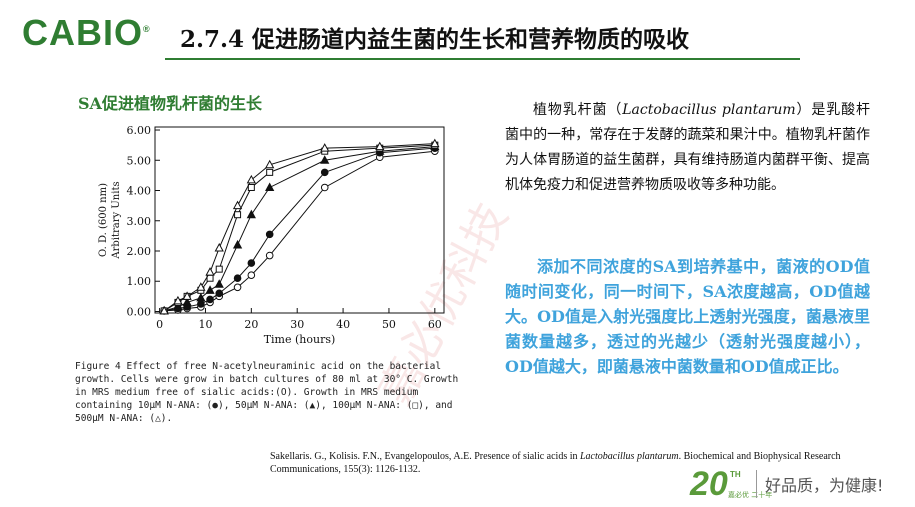 This screenshot has width=915, height=507. I want to click on badge-caption: 嘉必优 二十年, so click(750, 495).